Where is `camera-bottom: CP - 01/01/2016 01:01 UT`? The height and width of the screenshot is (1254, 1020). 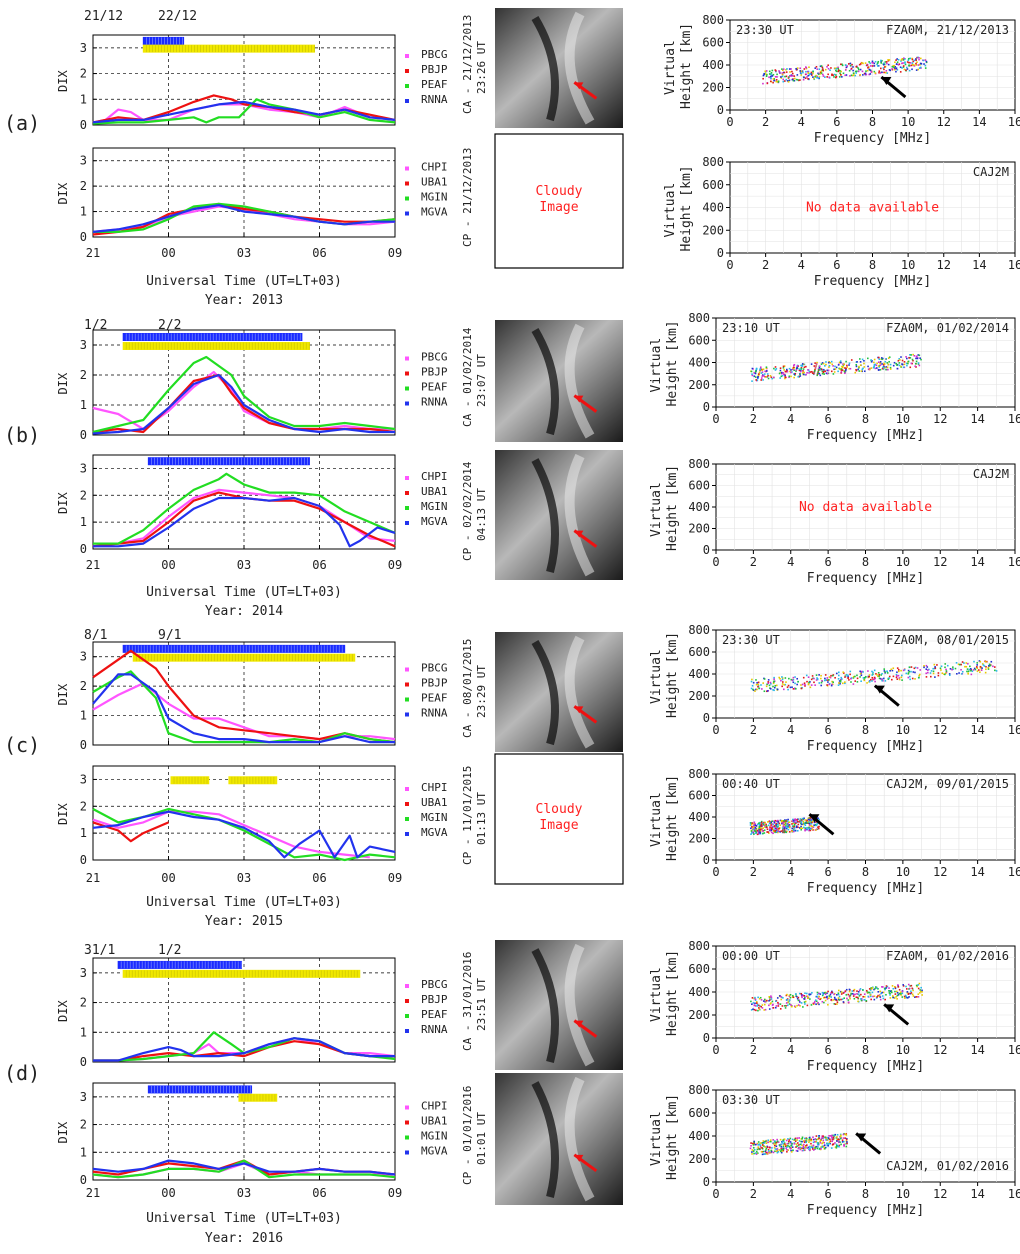
camera-bottom: CP - 01/01/2016 01:01 UT is located at coordinates (542, 1139).